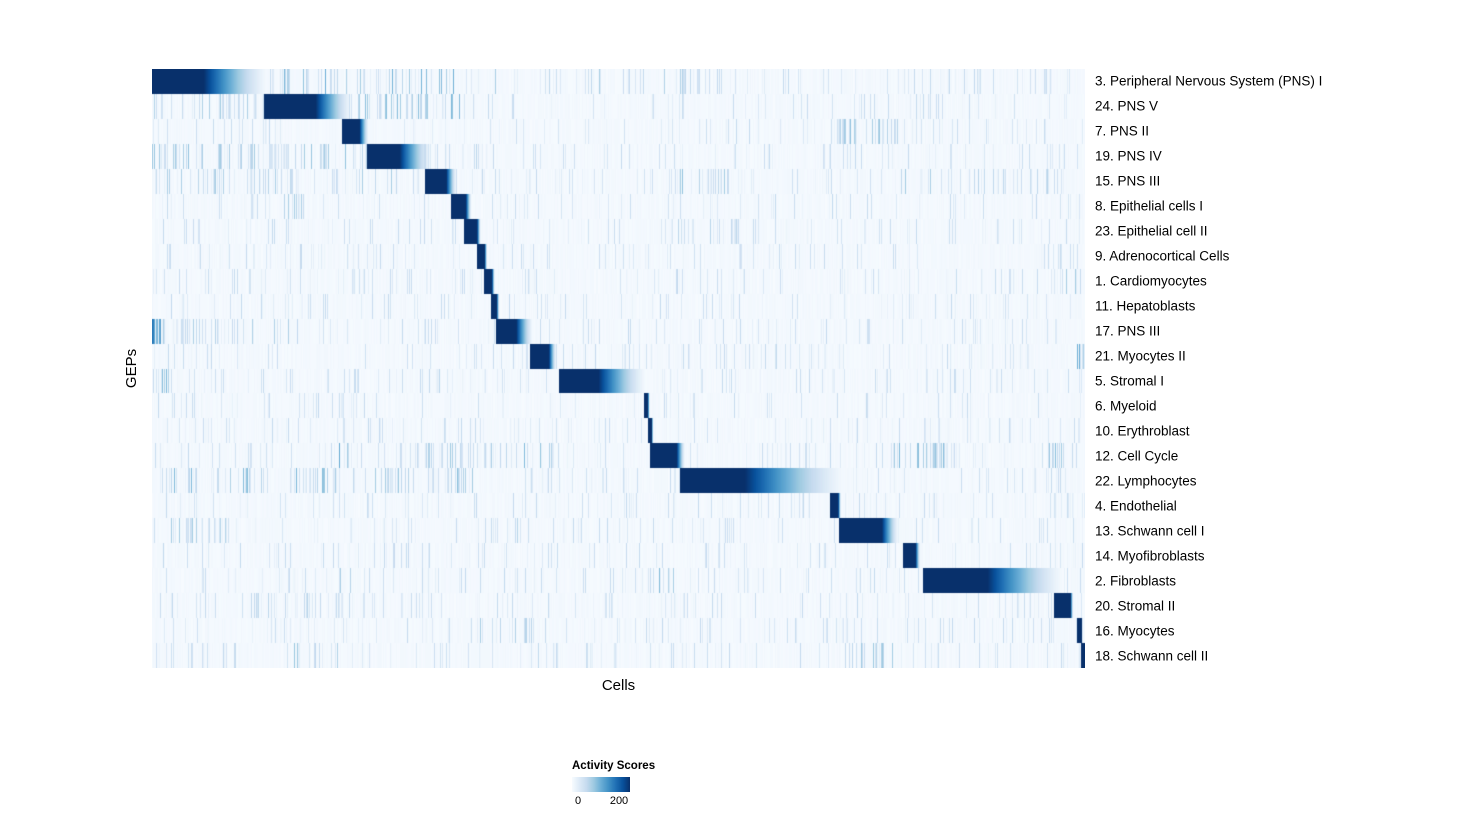 Image resolution: width=1457 pixels, height=815 pixels. Describe the element at coordinates (1149, 206) in the screenshot. I see `row-label: 8. Epithelial cells I` at that location.